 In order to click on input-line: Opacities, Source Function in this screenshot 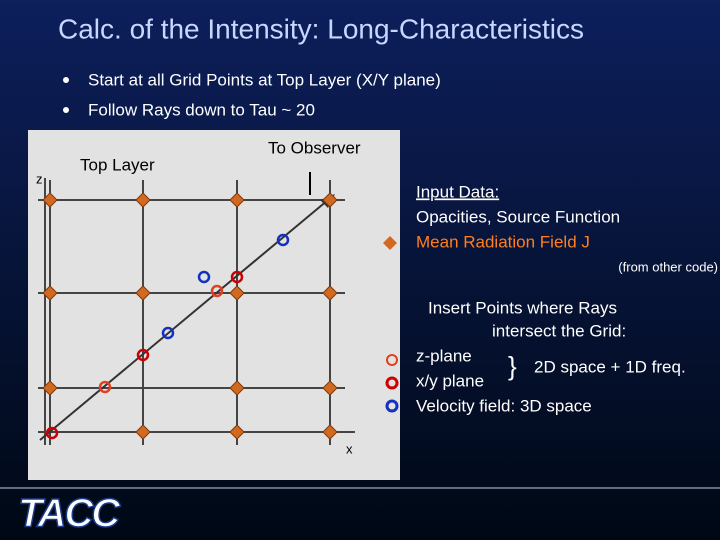, I will do `click(518, 216)`.